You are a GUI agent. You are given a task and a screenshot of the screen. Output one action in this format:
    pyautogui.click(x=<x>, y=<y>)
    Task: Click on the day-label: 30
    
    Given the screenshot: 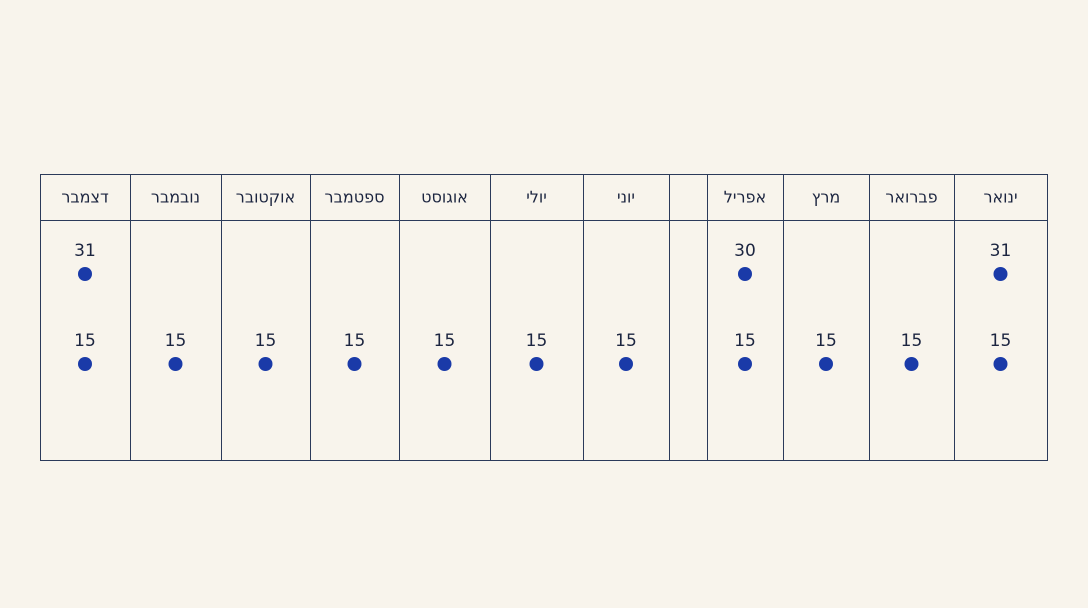 What is the action you would take?
    pyautogui.click(x=745, y=251)
    